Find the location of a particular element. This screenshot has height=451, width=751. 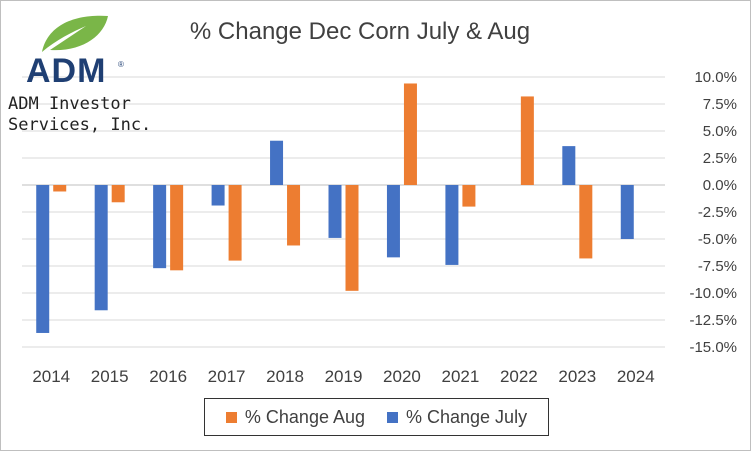

x-tick-label: 2018 is located at coordinates (285, 376).